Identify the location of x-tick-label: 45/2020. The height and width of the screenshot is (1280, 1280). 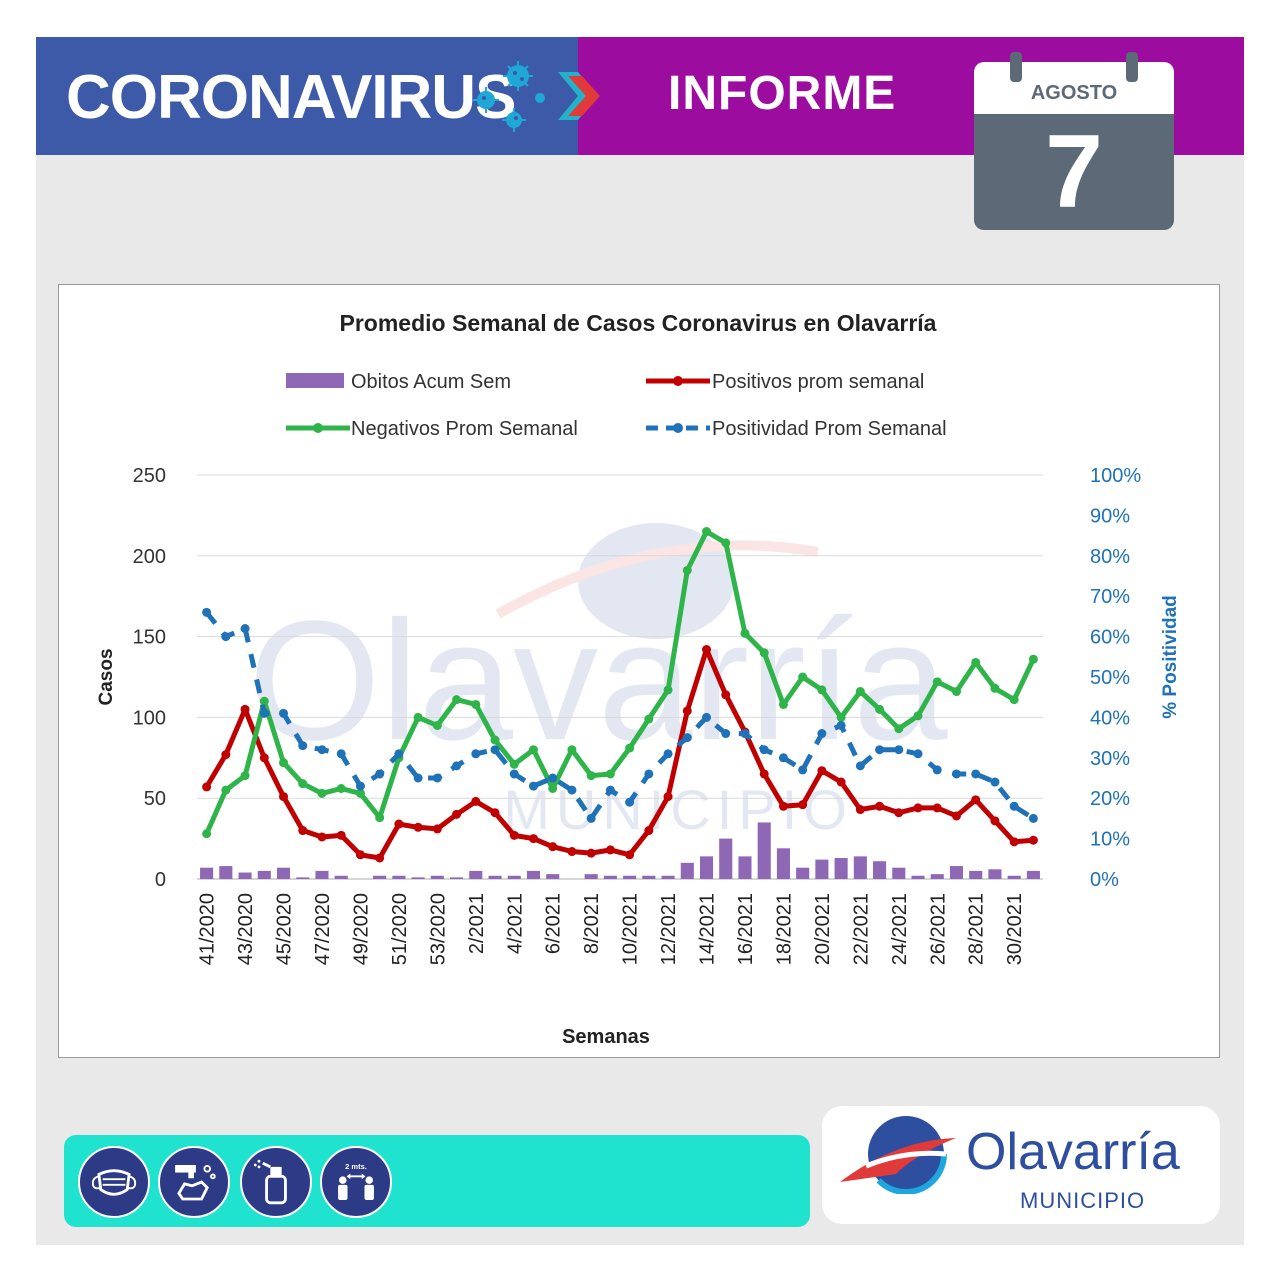
(285, 929).